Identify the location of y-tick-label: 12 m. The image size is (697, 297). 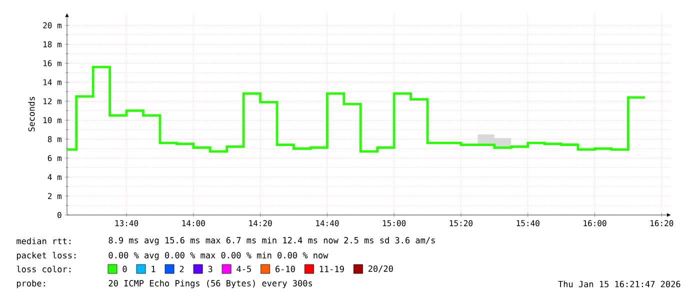
(53, 101).